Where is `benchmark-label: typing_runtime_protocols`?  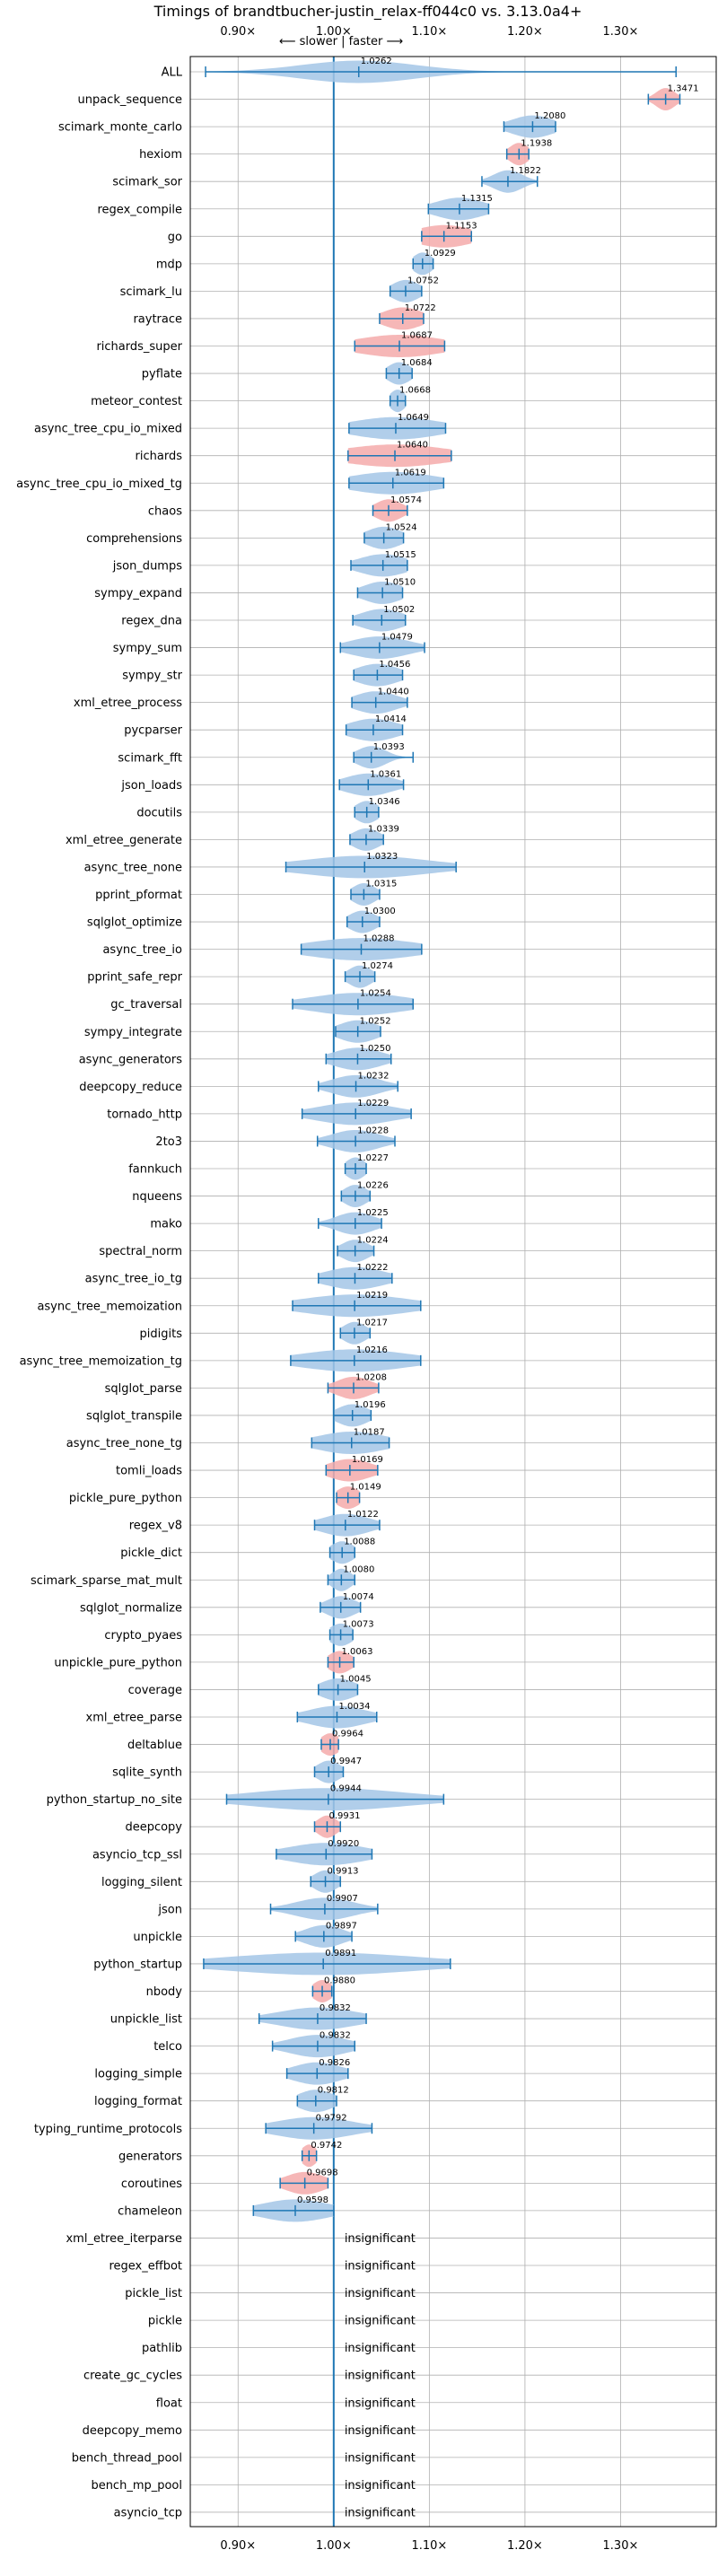 benchmark-label: typing_runtime_protocols is located at coordinates (108, 2129).